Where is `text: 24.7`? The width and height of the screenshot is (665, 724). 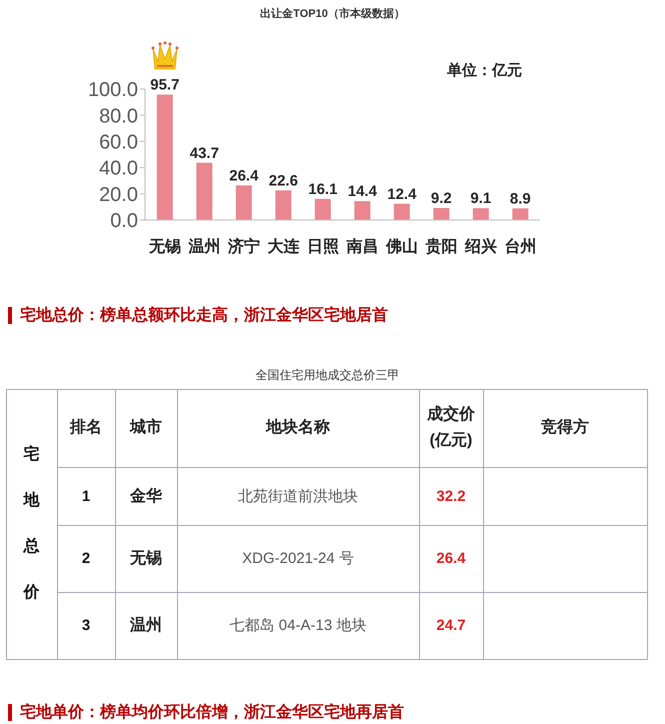
text: 24.7 is located at coordinates (451, 625).